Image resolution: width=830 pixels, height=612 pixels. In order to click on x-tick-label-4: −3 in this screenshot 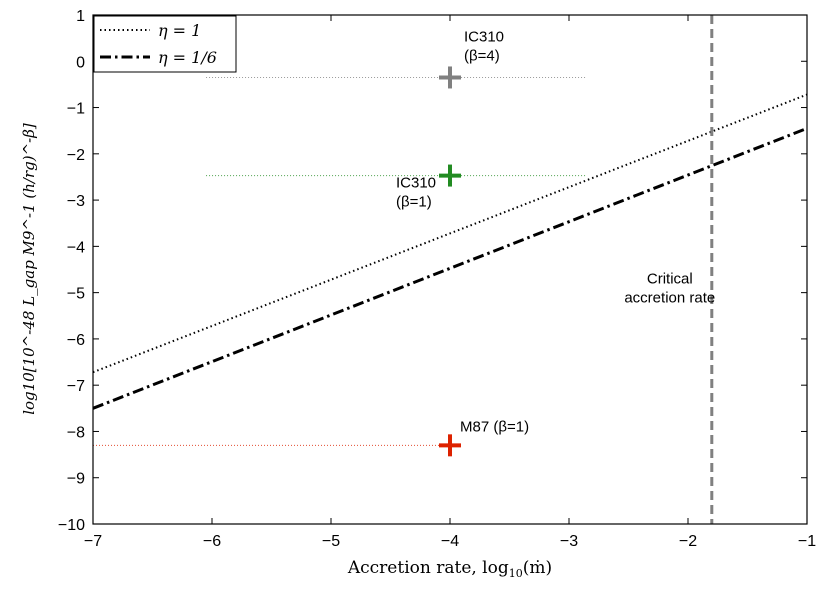, I will do `click(569, 541)`.